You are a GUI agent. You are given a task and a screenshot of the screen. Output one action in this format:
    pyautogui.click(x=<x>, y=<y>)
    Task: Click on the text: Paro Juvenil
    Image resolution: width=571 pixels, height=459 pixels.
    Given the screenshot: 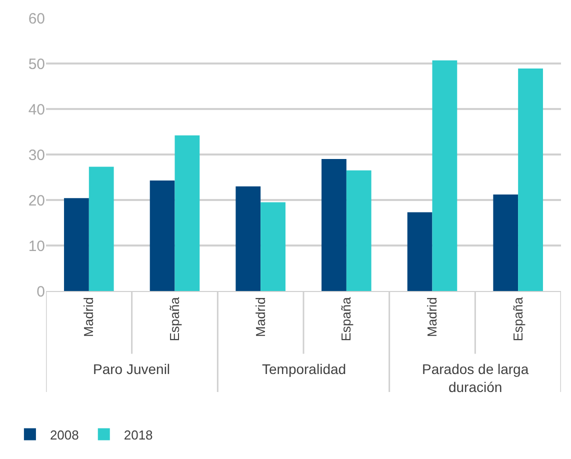 What is the action you would take?
    pyautogui.click(x=131, y=369)
    